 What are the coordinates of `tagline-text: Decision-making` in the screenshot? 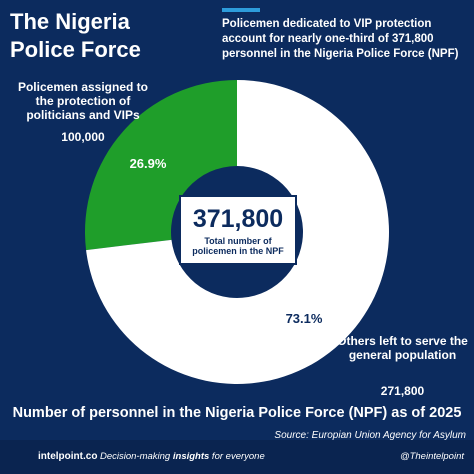 It's located at (136, 456).